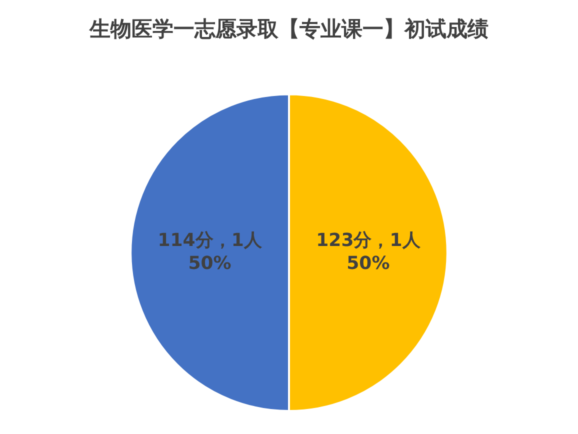  What do you see at coordinates (288, 29) in the screenshot?
I see `chart-title: 生物医学一志愿录取【专业课一】初试成绩` at bounding box center [288, 29].